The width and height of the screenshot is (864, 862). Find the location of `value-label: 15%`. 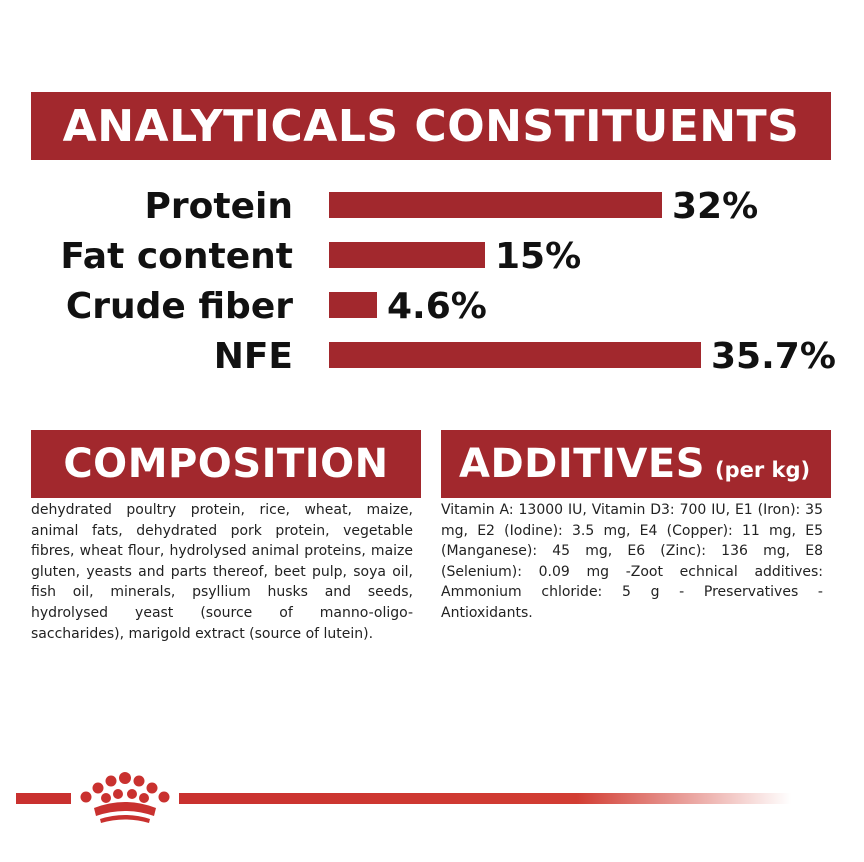

value-label: 15% is located at coordinates (538, 256).